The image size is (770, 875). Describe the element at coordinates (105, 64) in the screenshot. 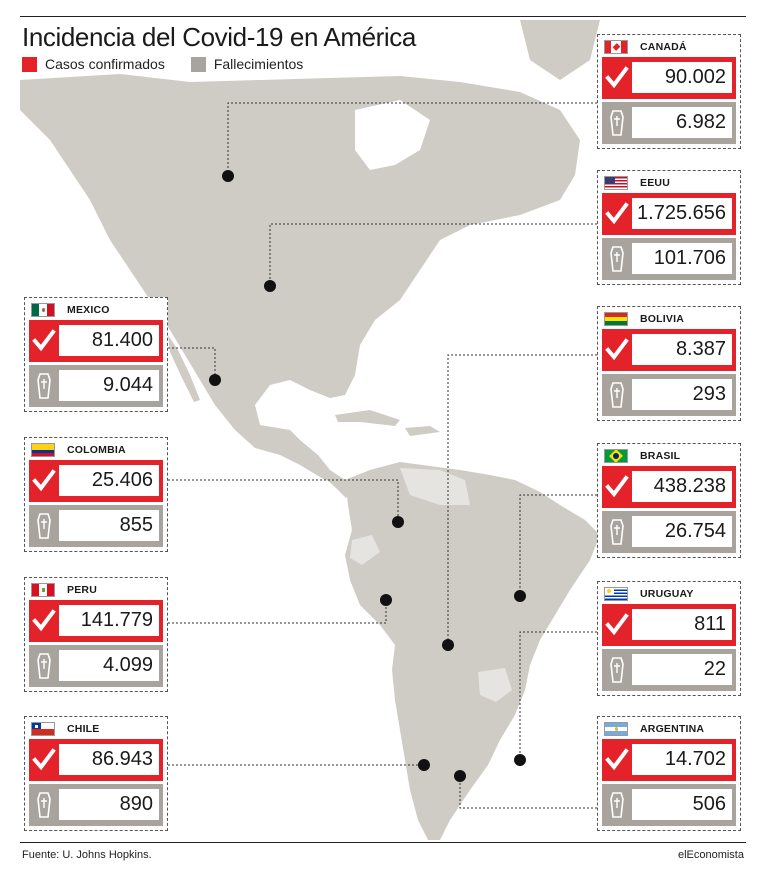

I see `legend-label-cases: Casos confirmados` at that location.